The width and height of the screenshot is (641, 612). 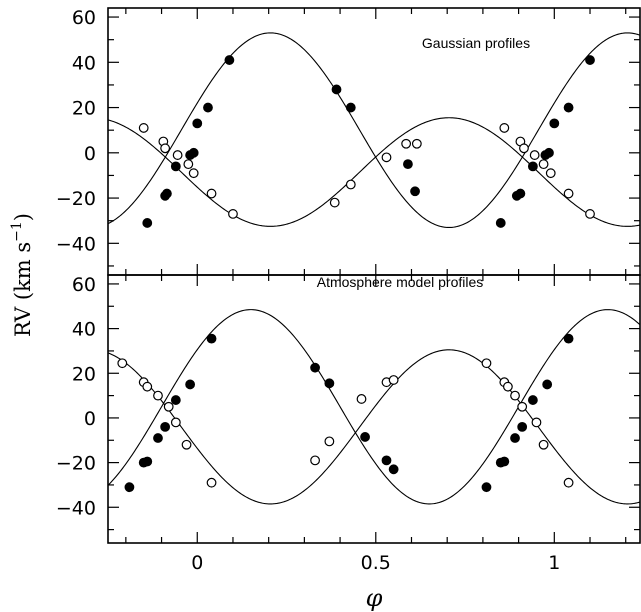 I want to click on panel-title-gaussian: Gaussian profiles, so click(x=476, y=43).